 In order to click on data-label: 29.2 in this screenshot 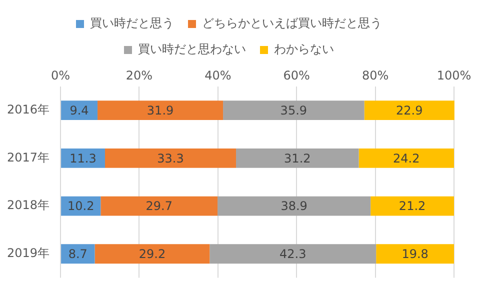, I will do `click(152, 254)`.